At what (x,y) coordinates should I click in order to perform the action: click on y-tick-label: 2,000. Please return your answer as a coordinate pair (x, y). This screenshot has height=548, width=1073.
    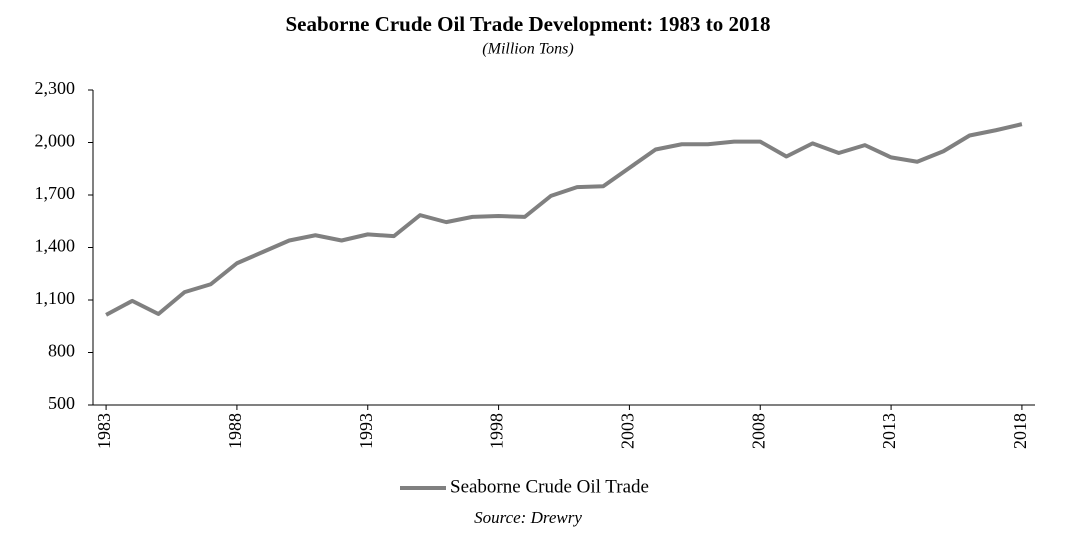
    Looking at the image, I should click on (55, 141).